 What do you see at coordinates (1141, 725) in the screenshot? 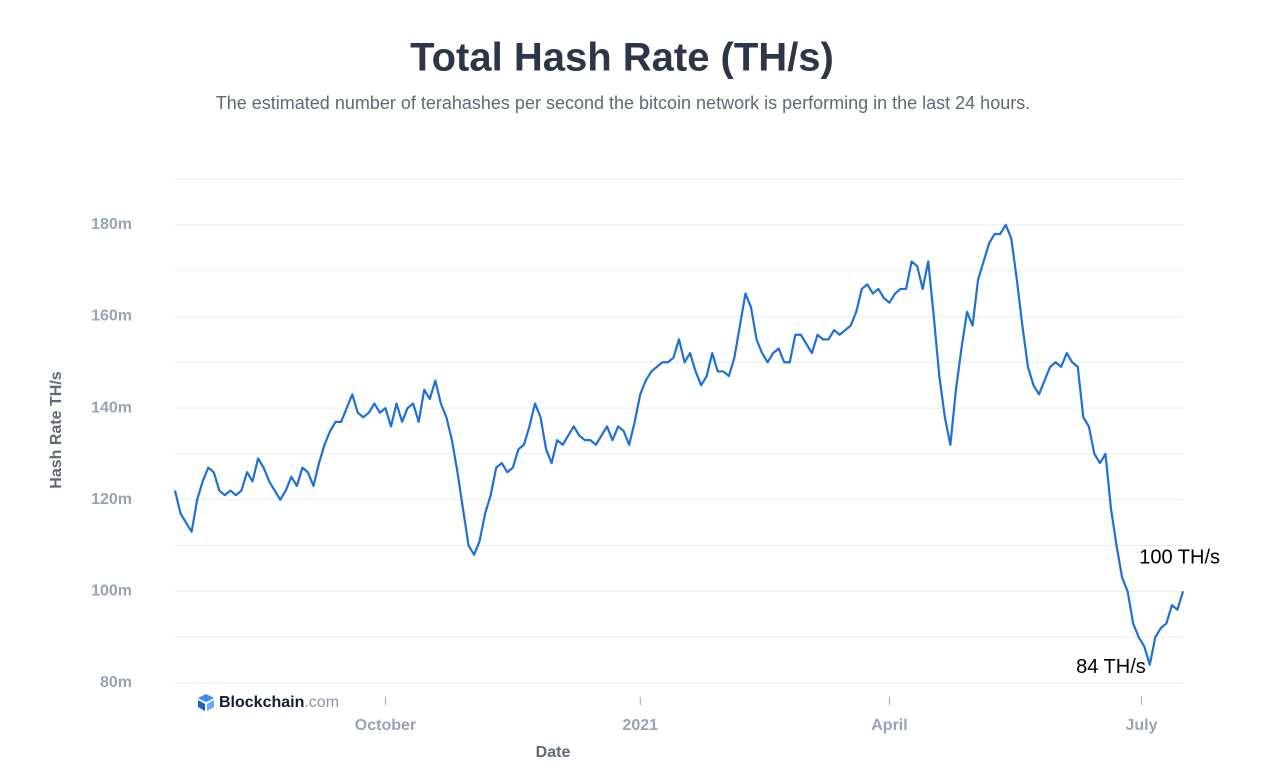
I see `x-tick-label: July` at bounding box center [1141, 725].